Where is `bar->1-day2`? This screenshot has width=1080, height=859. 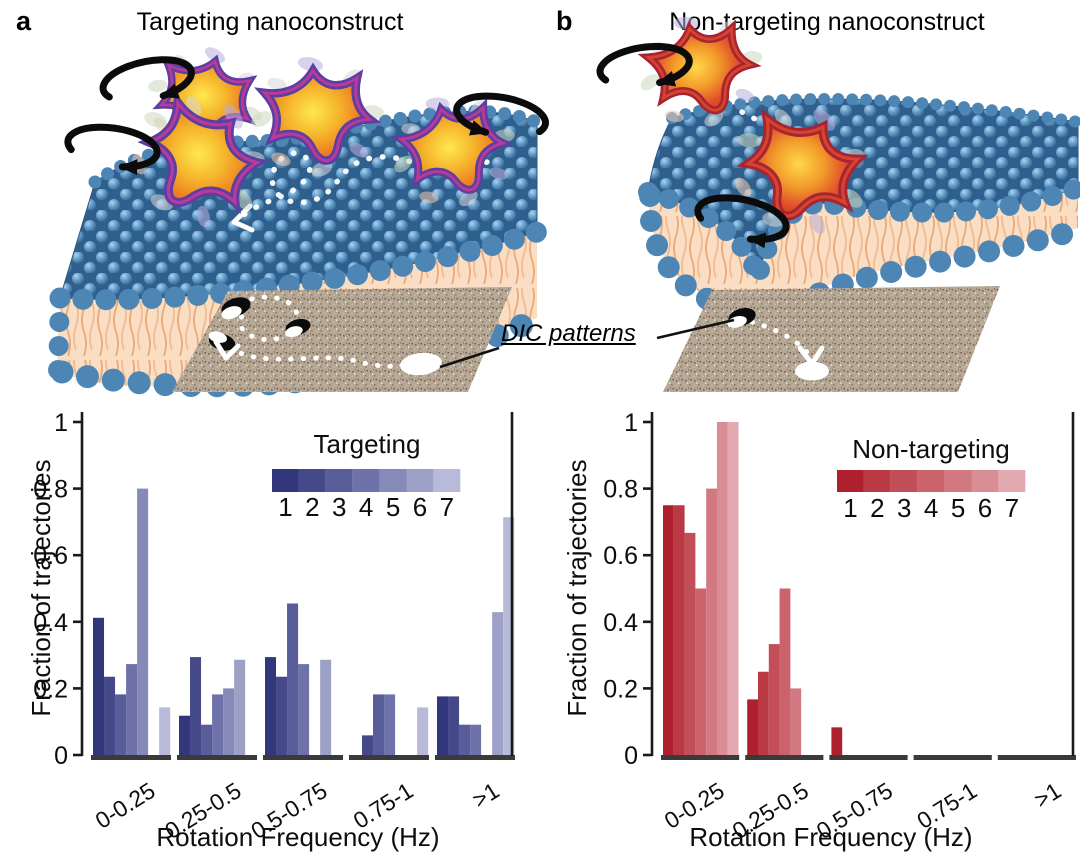
bar->1-day2 is located at coordinates (454, 725).